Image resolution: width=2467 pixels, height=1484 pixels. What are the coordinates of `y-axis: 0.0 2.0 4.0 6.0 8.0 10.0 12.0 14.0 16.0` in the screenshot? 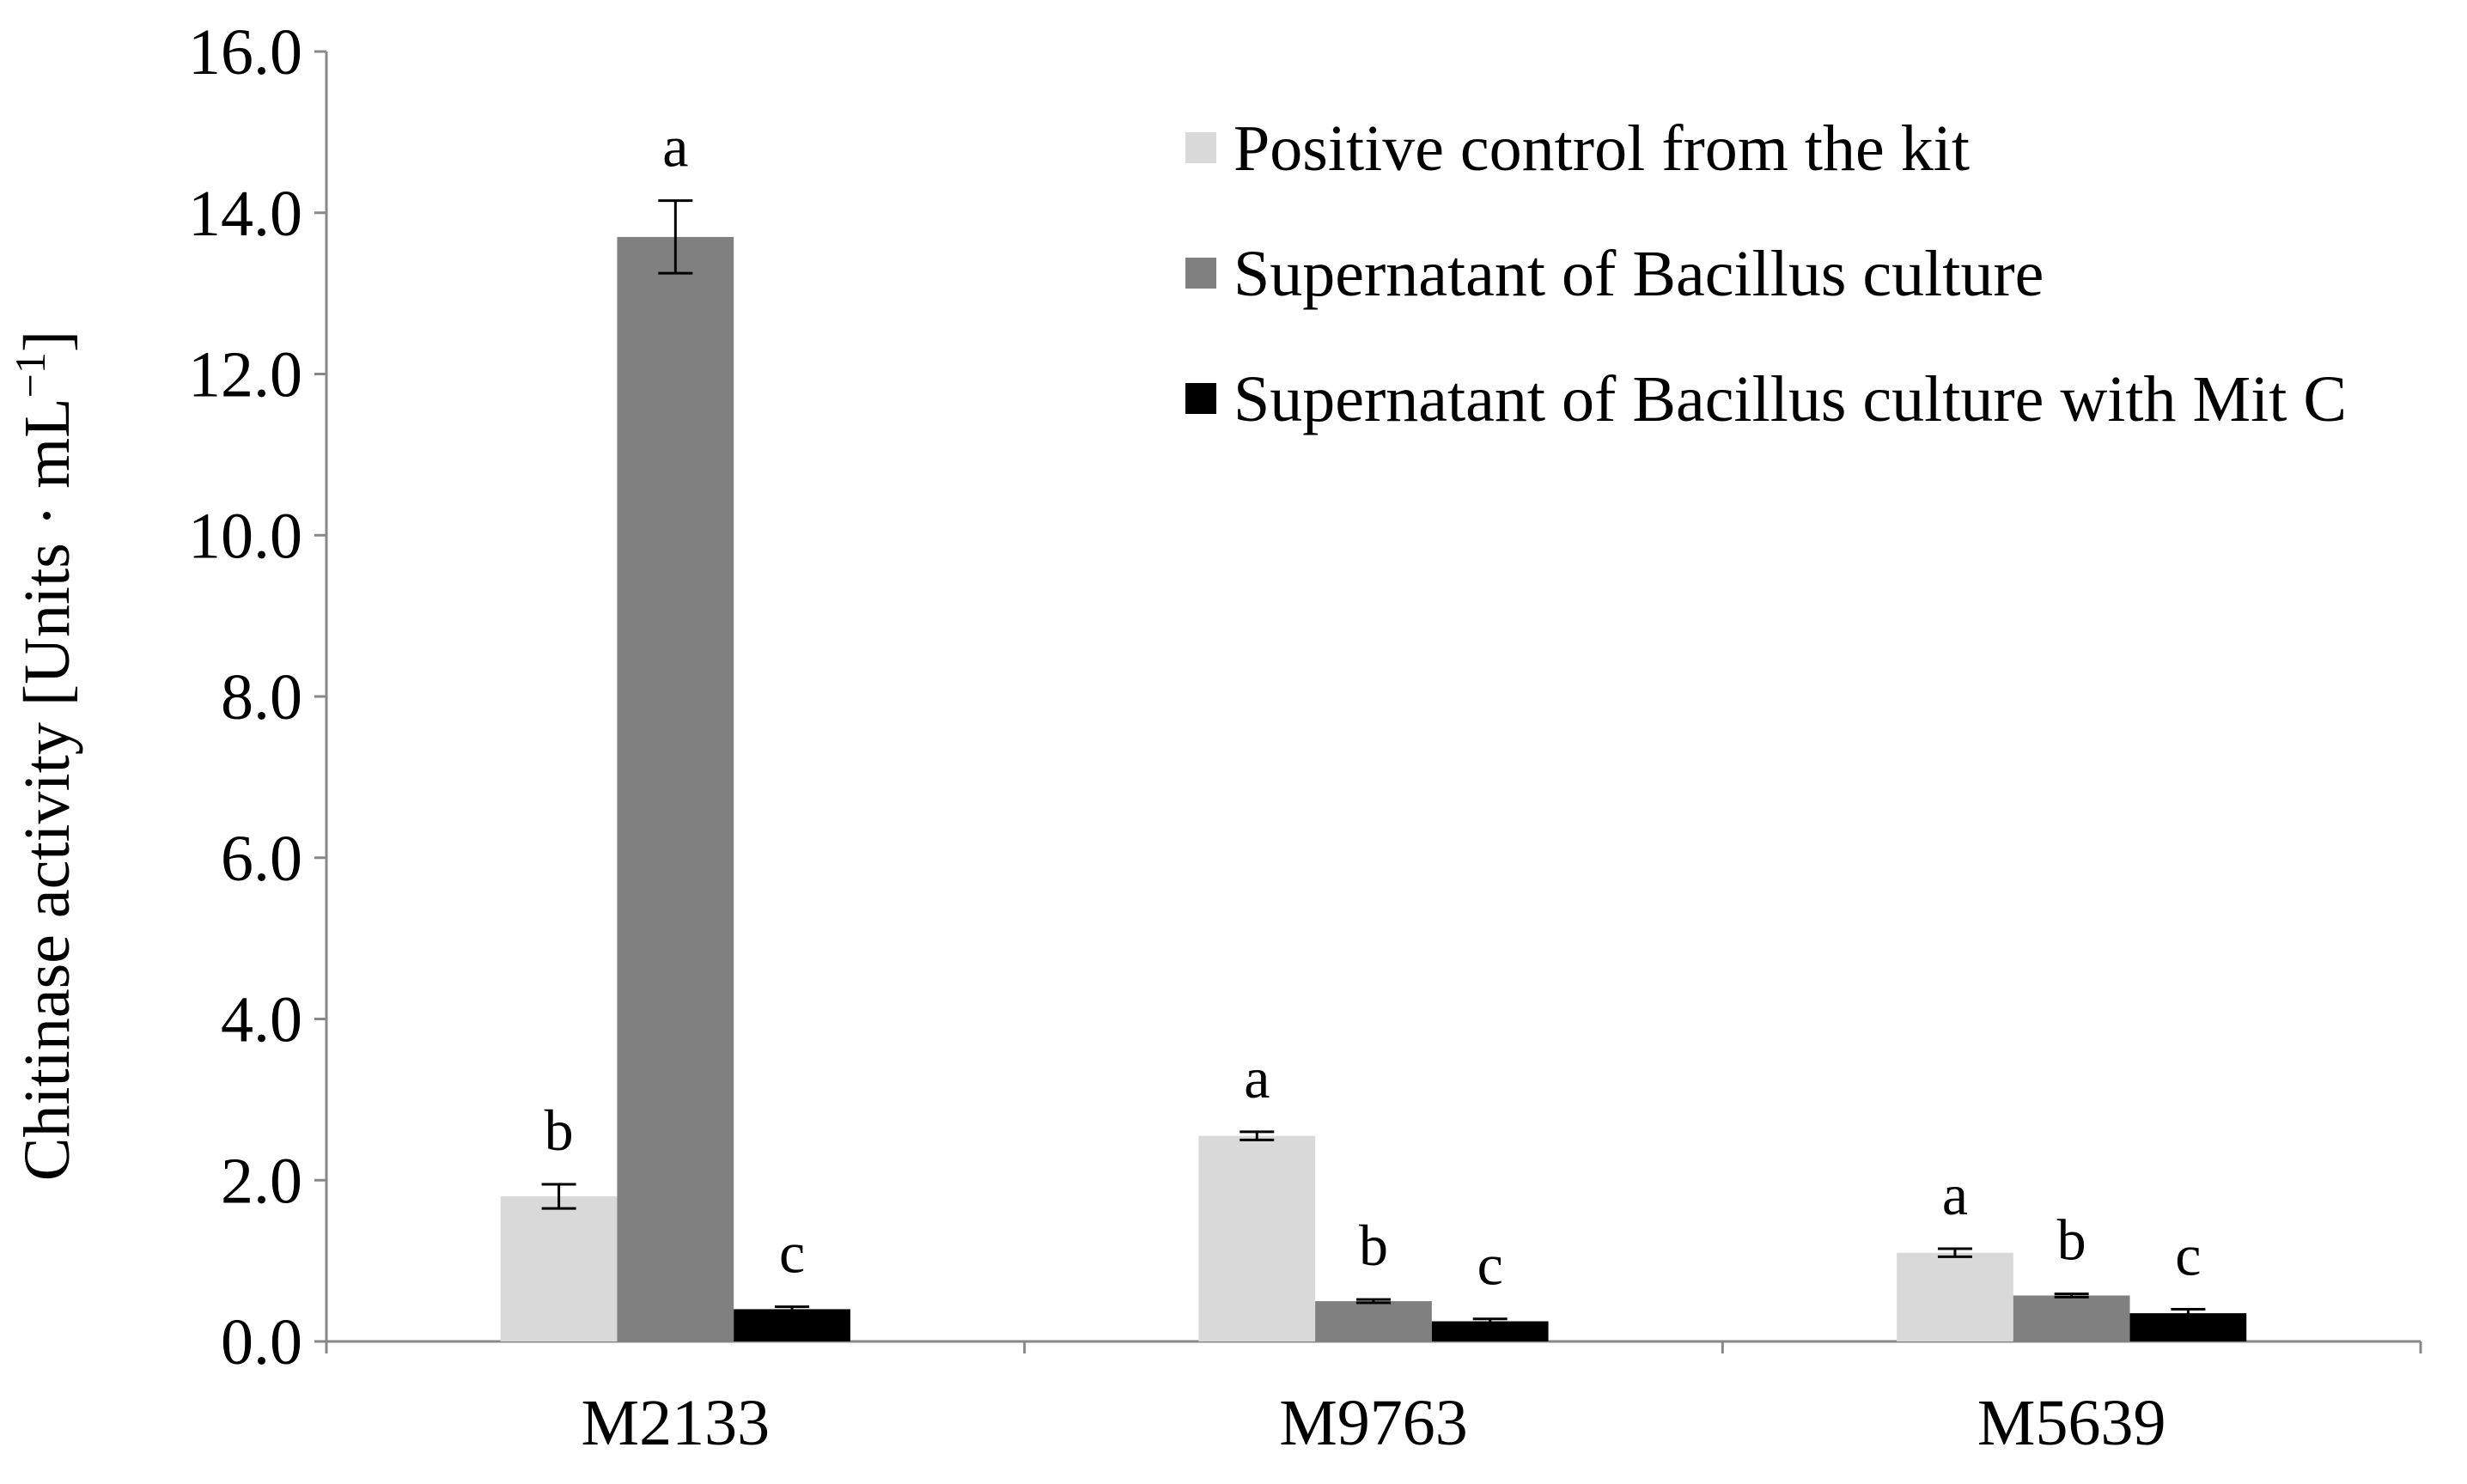 It's located at (258, 697).